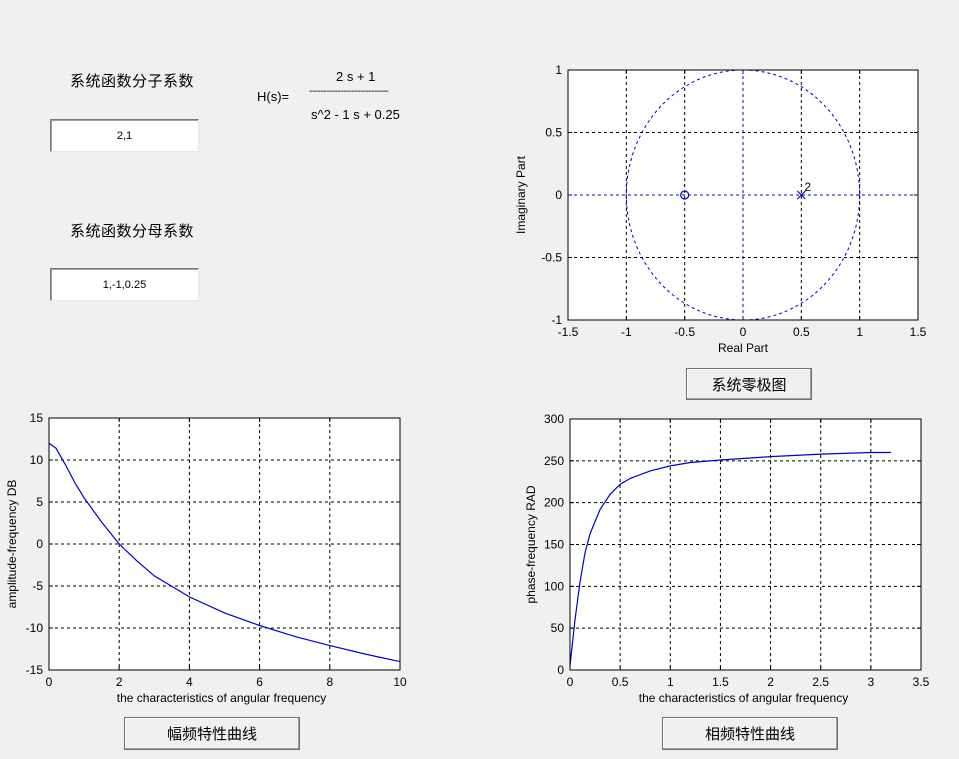 This screenshot has width=959, height=759. I want to click on x-tick-label: 2.5, so click(820, 682).